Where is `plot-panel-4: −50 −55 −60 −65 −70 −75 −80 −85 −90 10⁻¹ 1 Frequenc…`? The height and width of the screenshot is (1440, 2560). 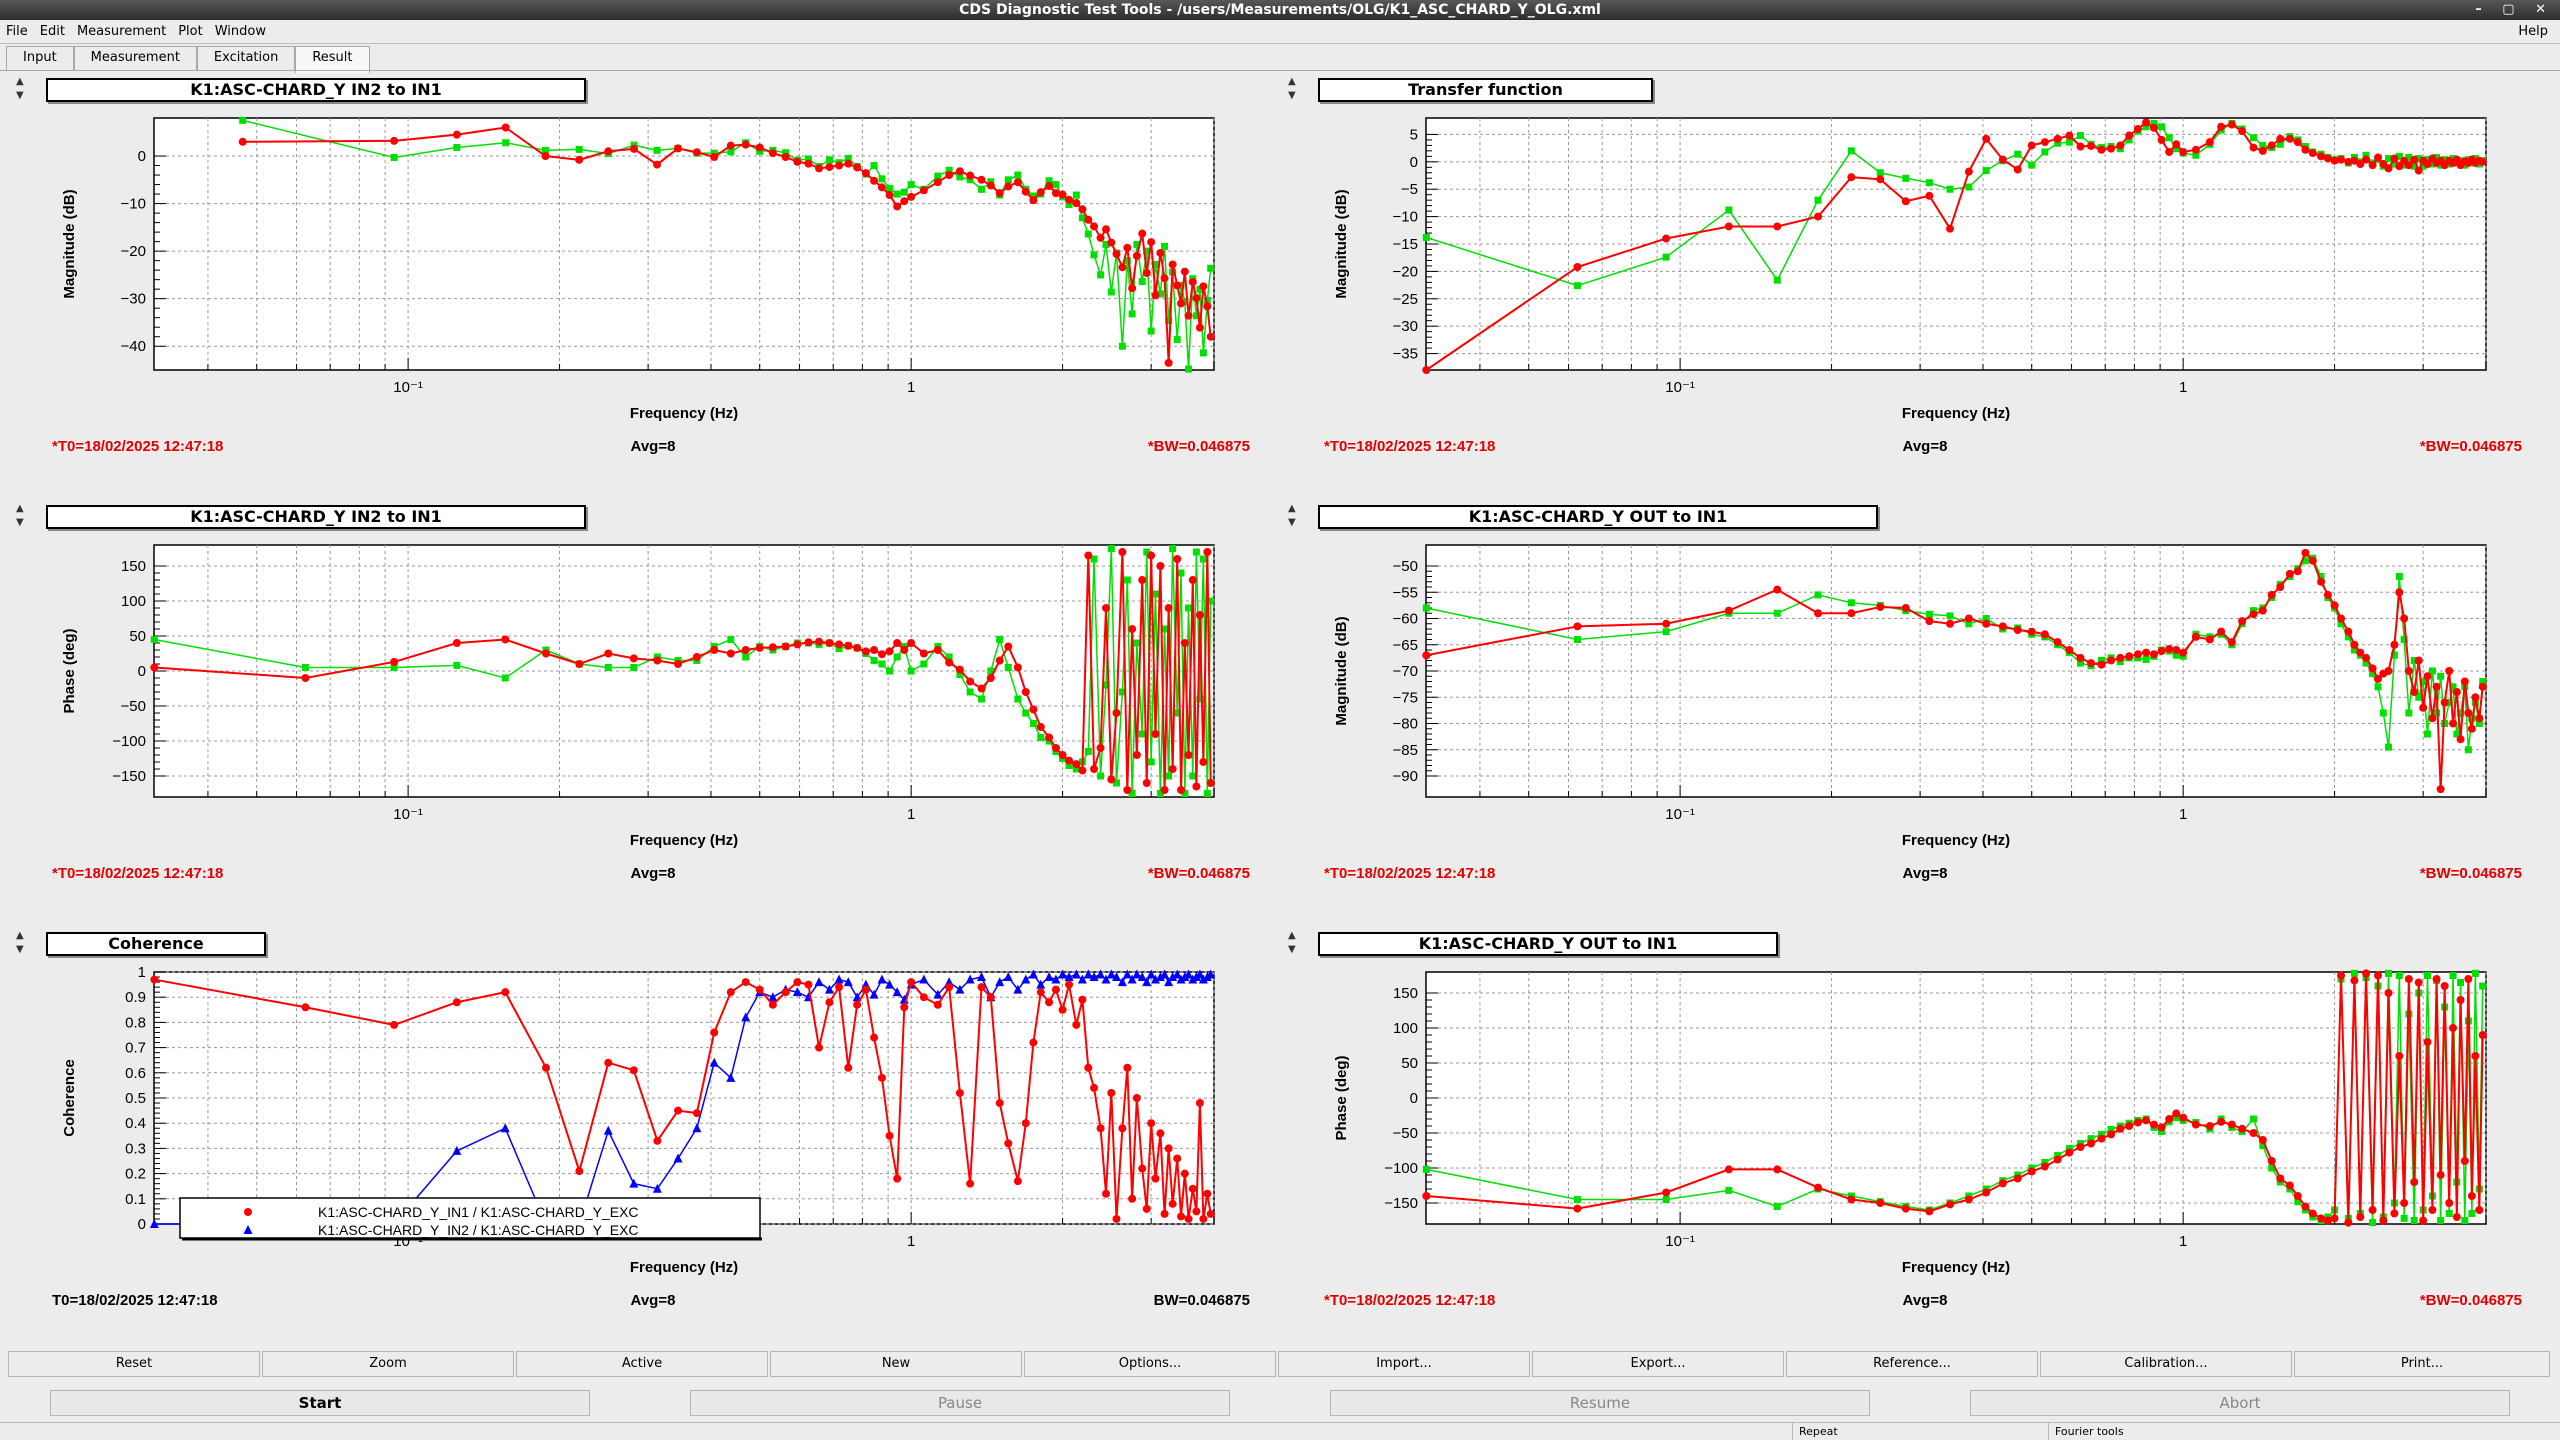 plot-panel-4: −50 −55 −60 −65 −70 −75 −80 −85 −90 10⁻¹ 1 Frequenc… is located at coordinates (1912, 711).